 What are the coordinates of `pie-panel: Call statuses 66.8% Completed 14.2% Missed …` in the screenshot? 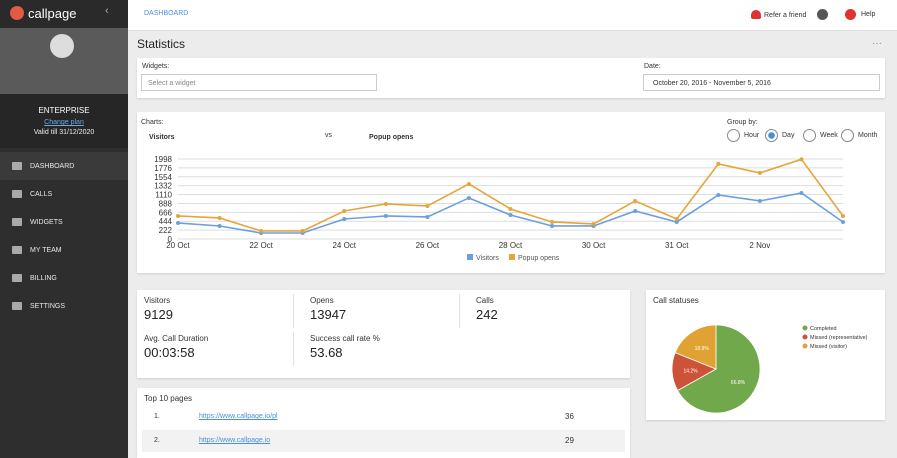 It's located at (765, 355).